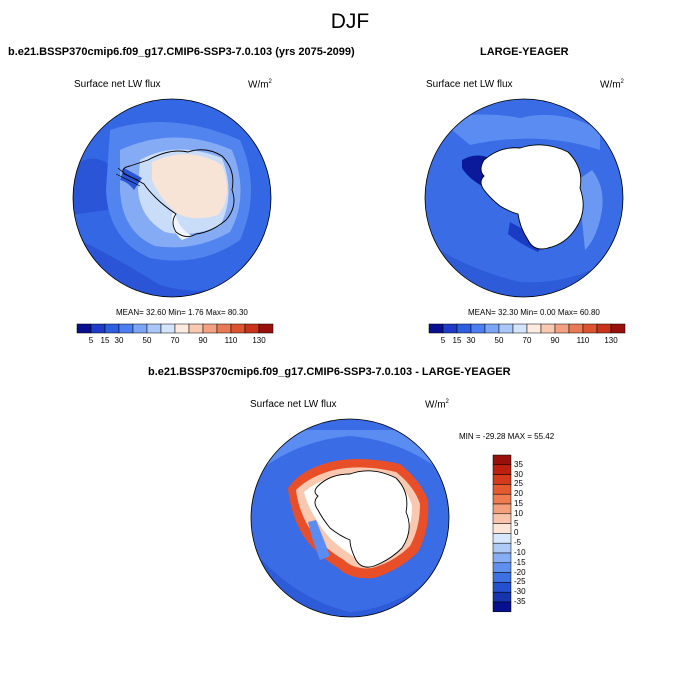 Image resolution: width=700 pixels, height=700 pixels. Describe the element at coordinates (437, 405) in the screenshot. I see `panel3-units: W/m2` at that location.